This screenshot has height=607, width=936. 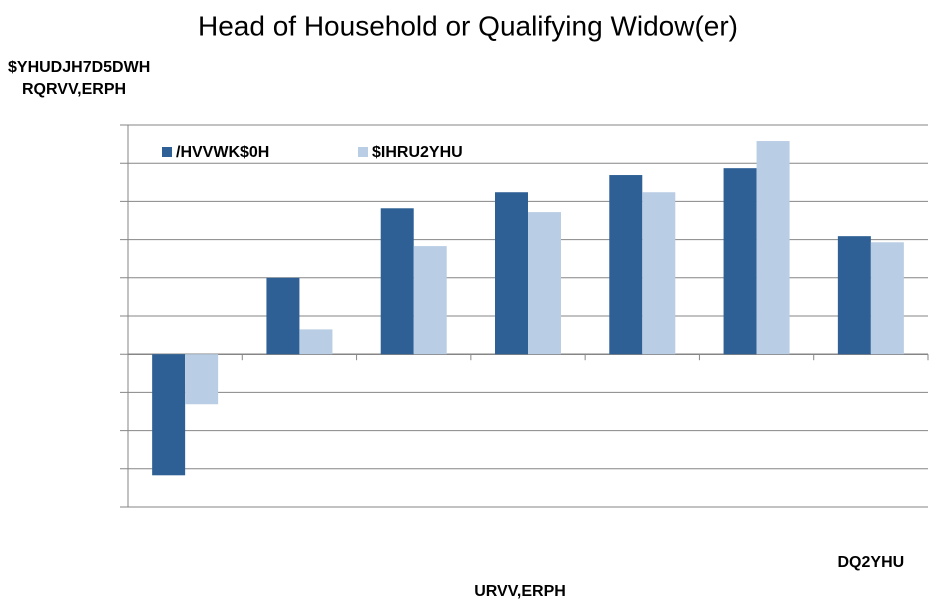 I want to click on y-axis-label: RQRVV,ERPH, so click(x=74, y=89).